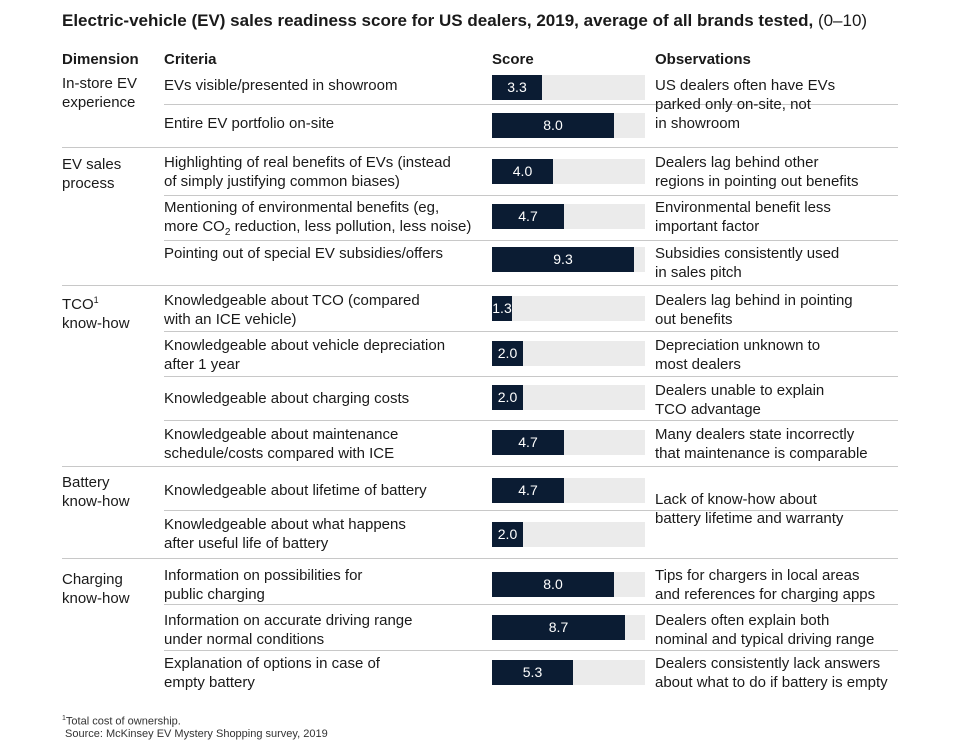 This screenshot has height=756, width=957. I want to click on criteria-label: Knowledgeable about lifetime of battery, so click(295, 490).